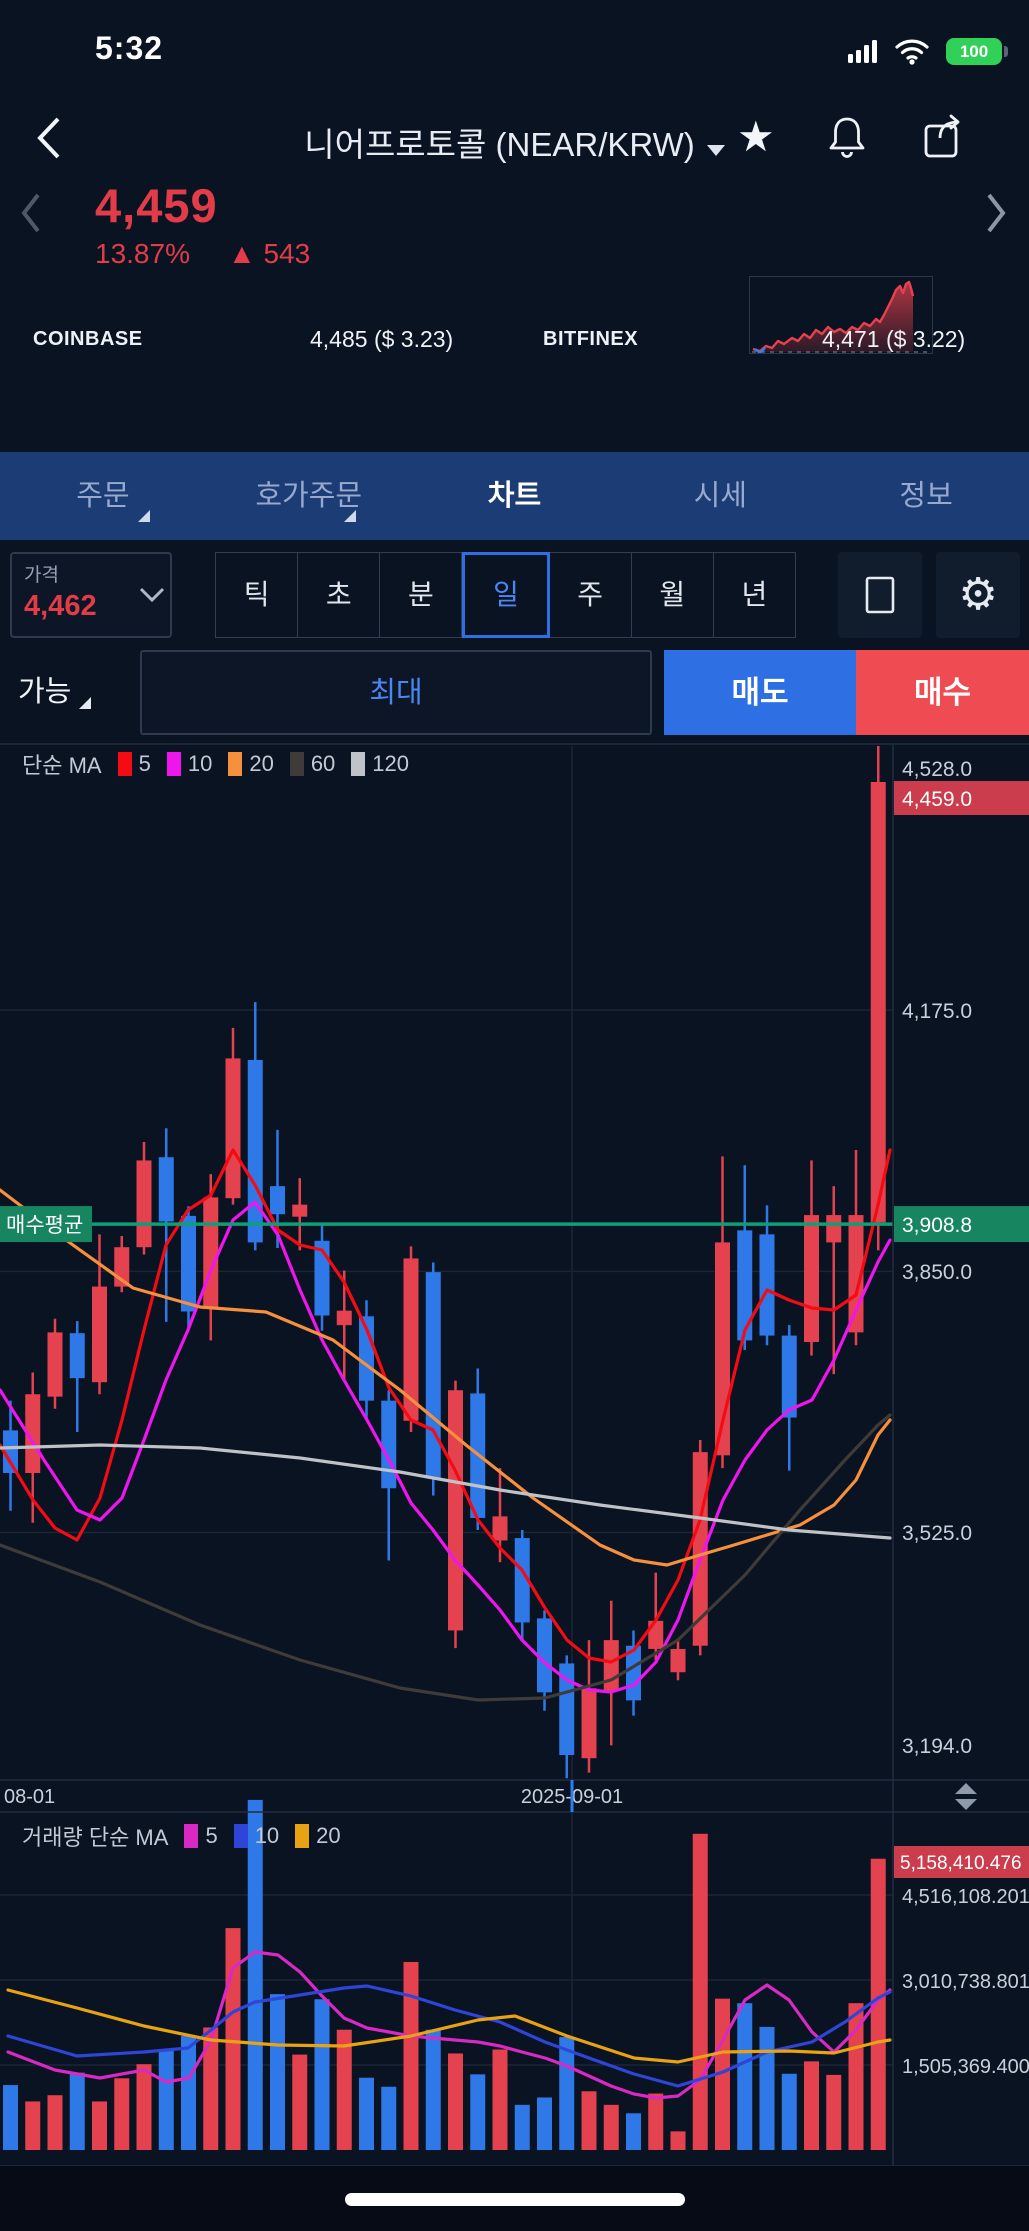 The image size is (1029, 2231). I want to click on alert-bell-icon, so click(847, 138).